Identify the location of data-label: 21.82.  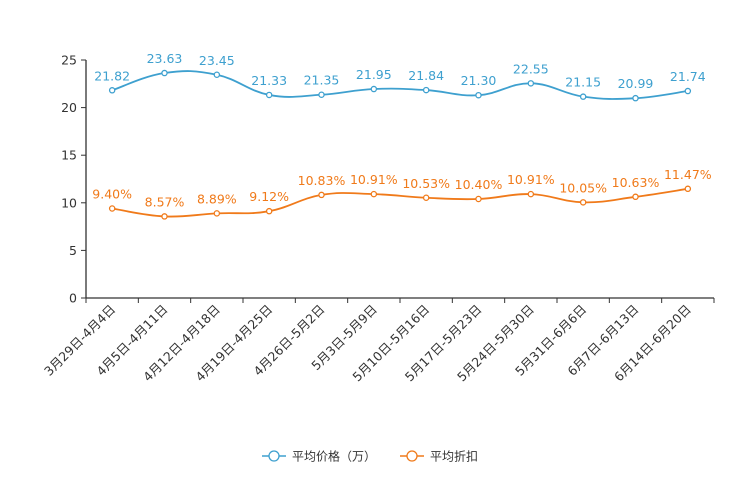
(112, 75).